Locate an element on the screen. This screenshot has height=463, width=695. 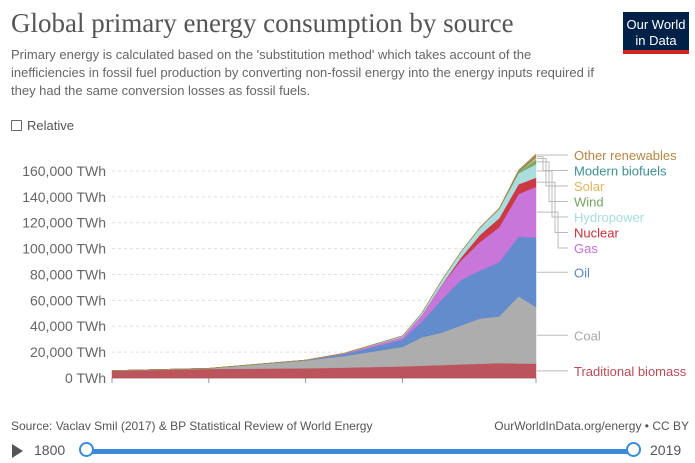
x-tick-label: 1850 is located at coordinates (208, 388).